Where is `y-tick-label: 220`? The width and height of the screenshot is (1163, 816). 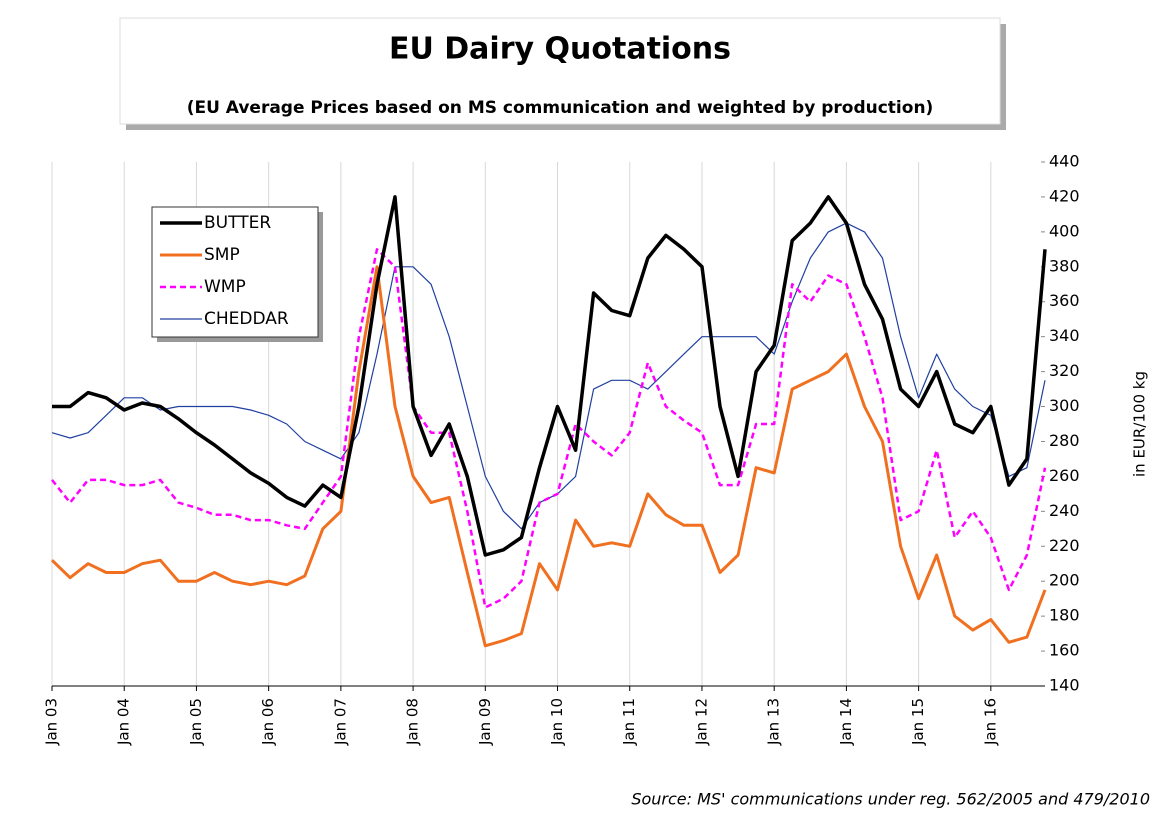 y-tick-label: 220 is located at coordinates (1064, 545).